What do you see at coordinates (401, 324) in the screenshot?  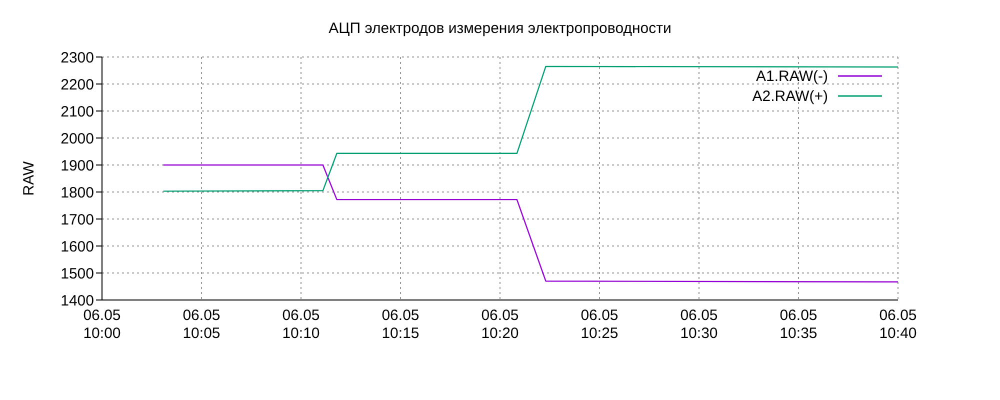 I see `x-tick-label: 06.05 10:15` at bounding box center [401, 324].